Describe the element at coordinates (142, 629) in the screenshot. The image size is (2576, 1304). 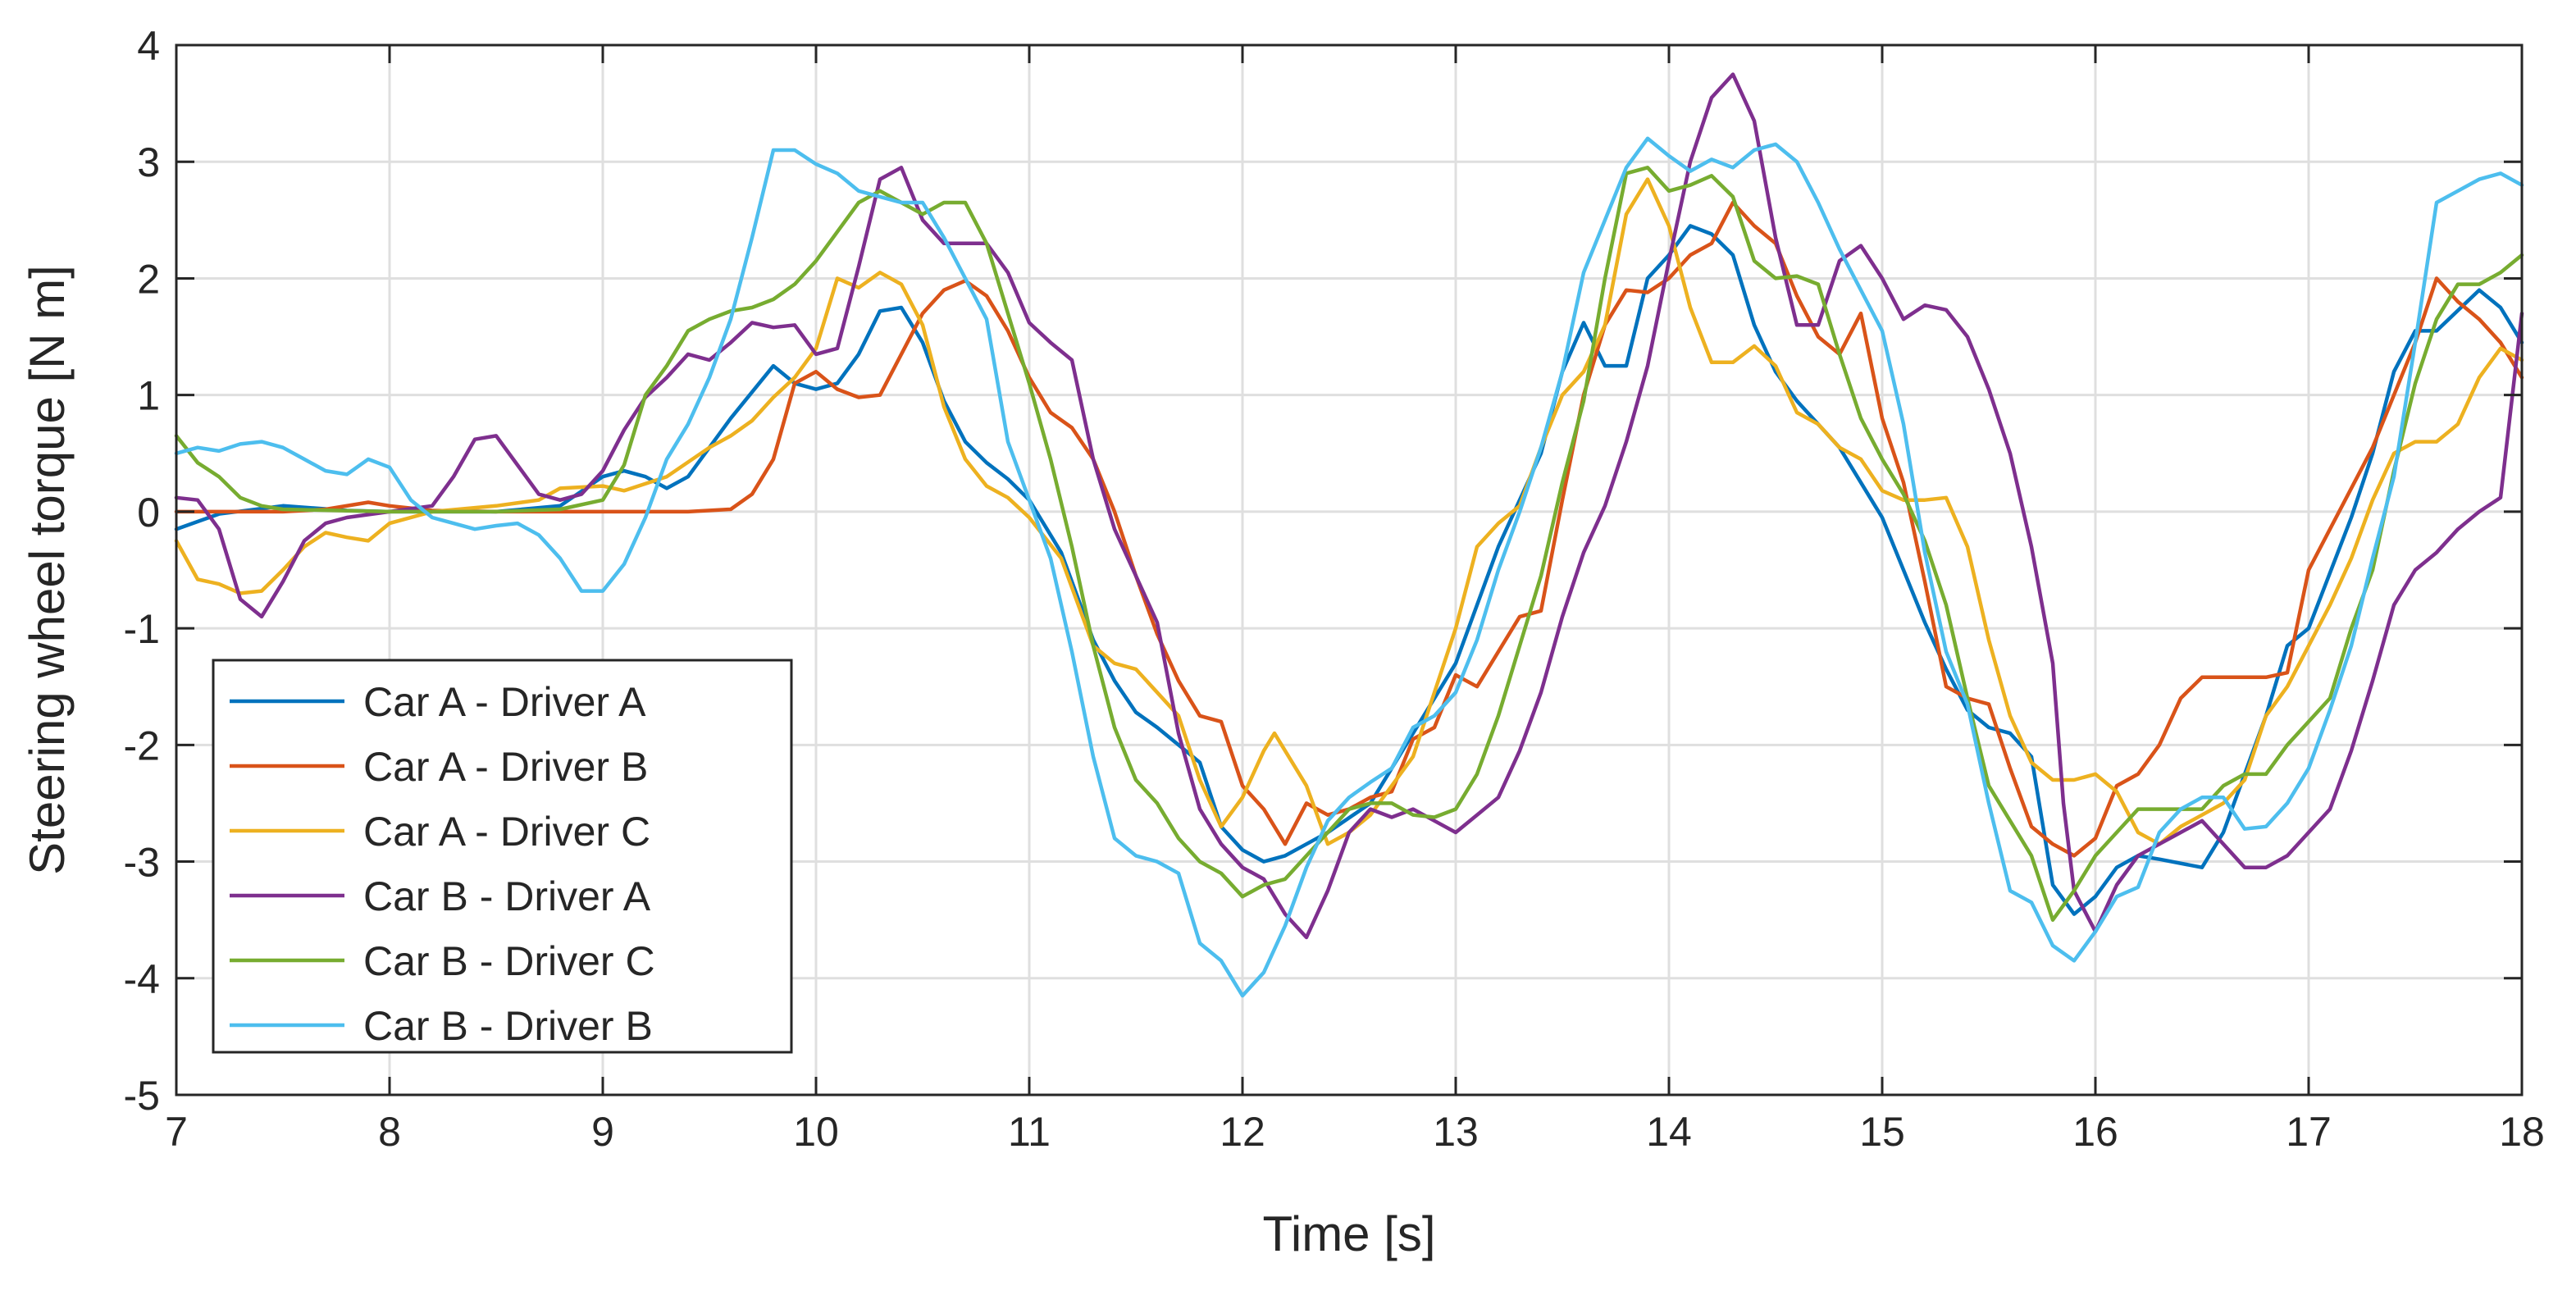
I see `y-tick-label: -1` at that location.